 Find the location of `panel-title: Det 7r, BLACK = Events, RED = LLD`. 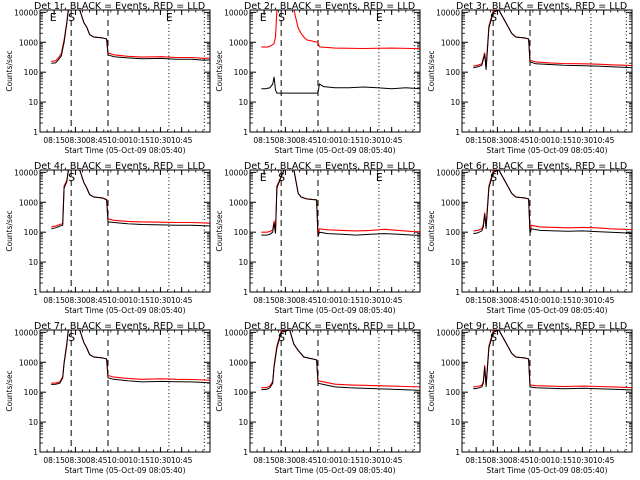

panel-title: Det 7r, BLACK = Events, RED = LLD is located at coordinates (119, 326).